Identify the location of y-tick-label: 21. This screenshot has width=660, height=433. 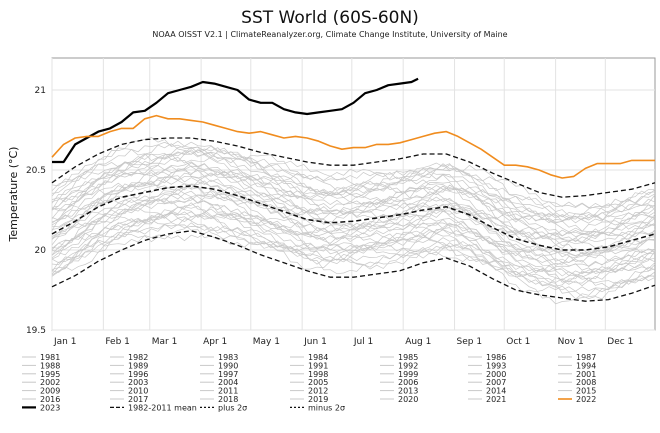
(40, 91).